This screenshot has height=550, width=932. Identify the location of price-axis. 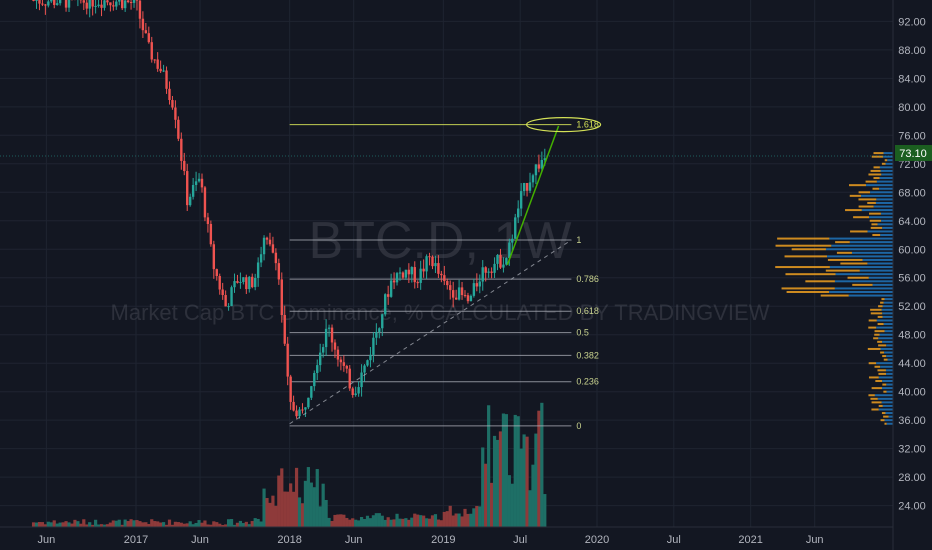
(912, 275).